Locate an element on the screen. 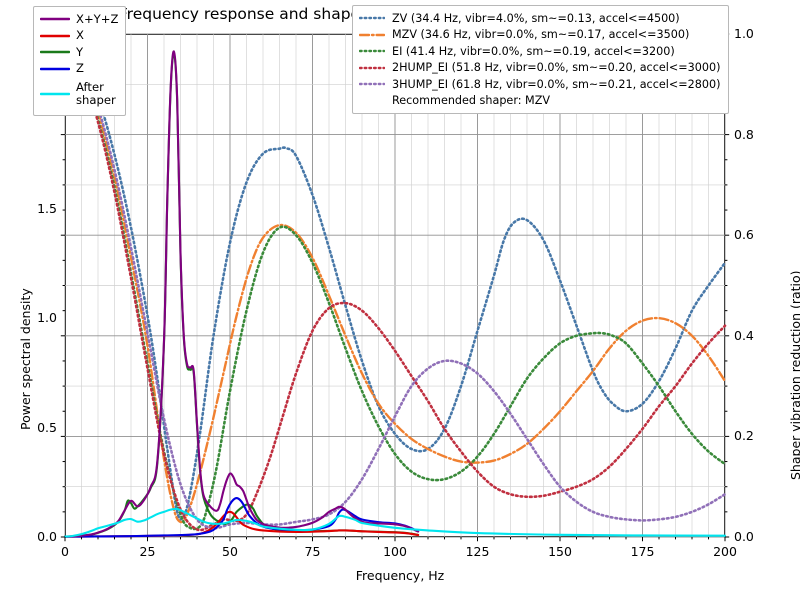  legend-item-label: After shaper is located at coordinates (96, 93).